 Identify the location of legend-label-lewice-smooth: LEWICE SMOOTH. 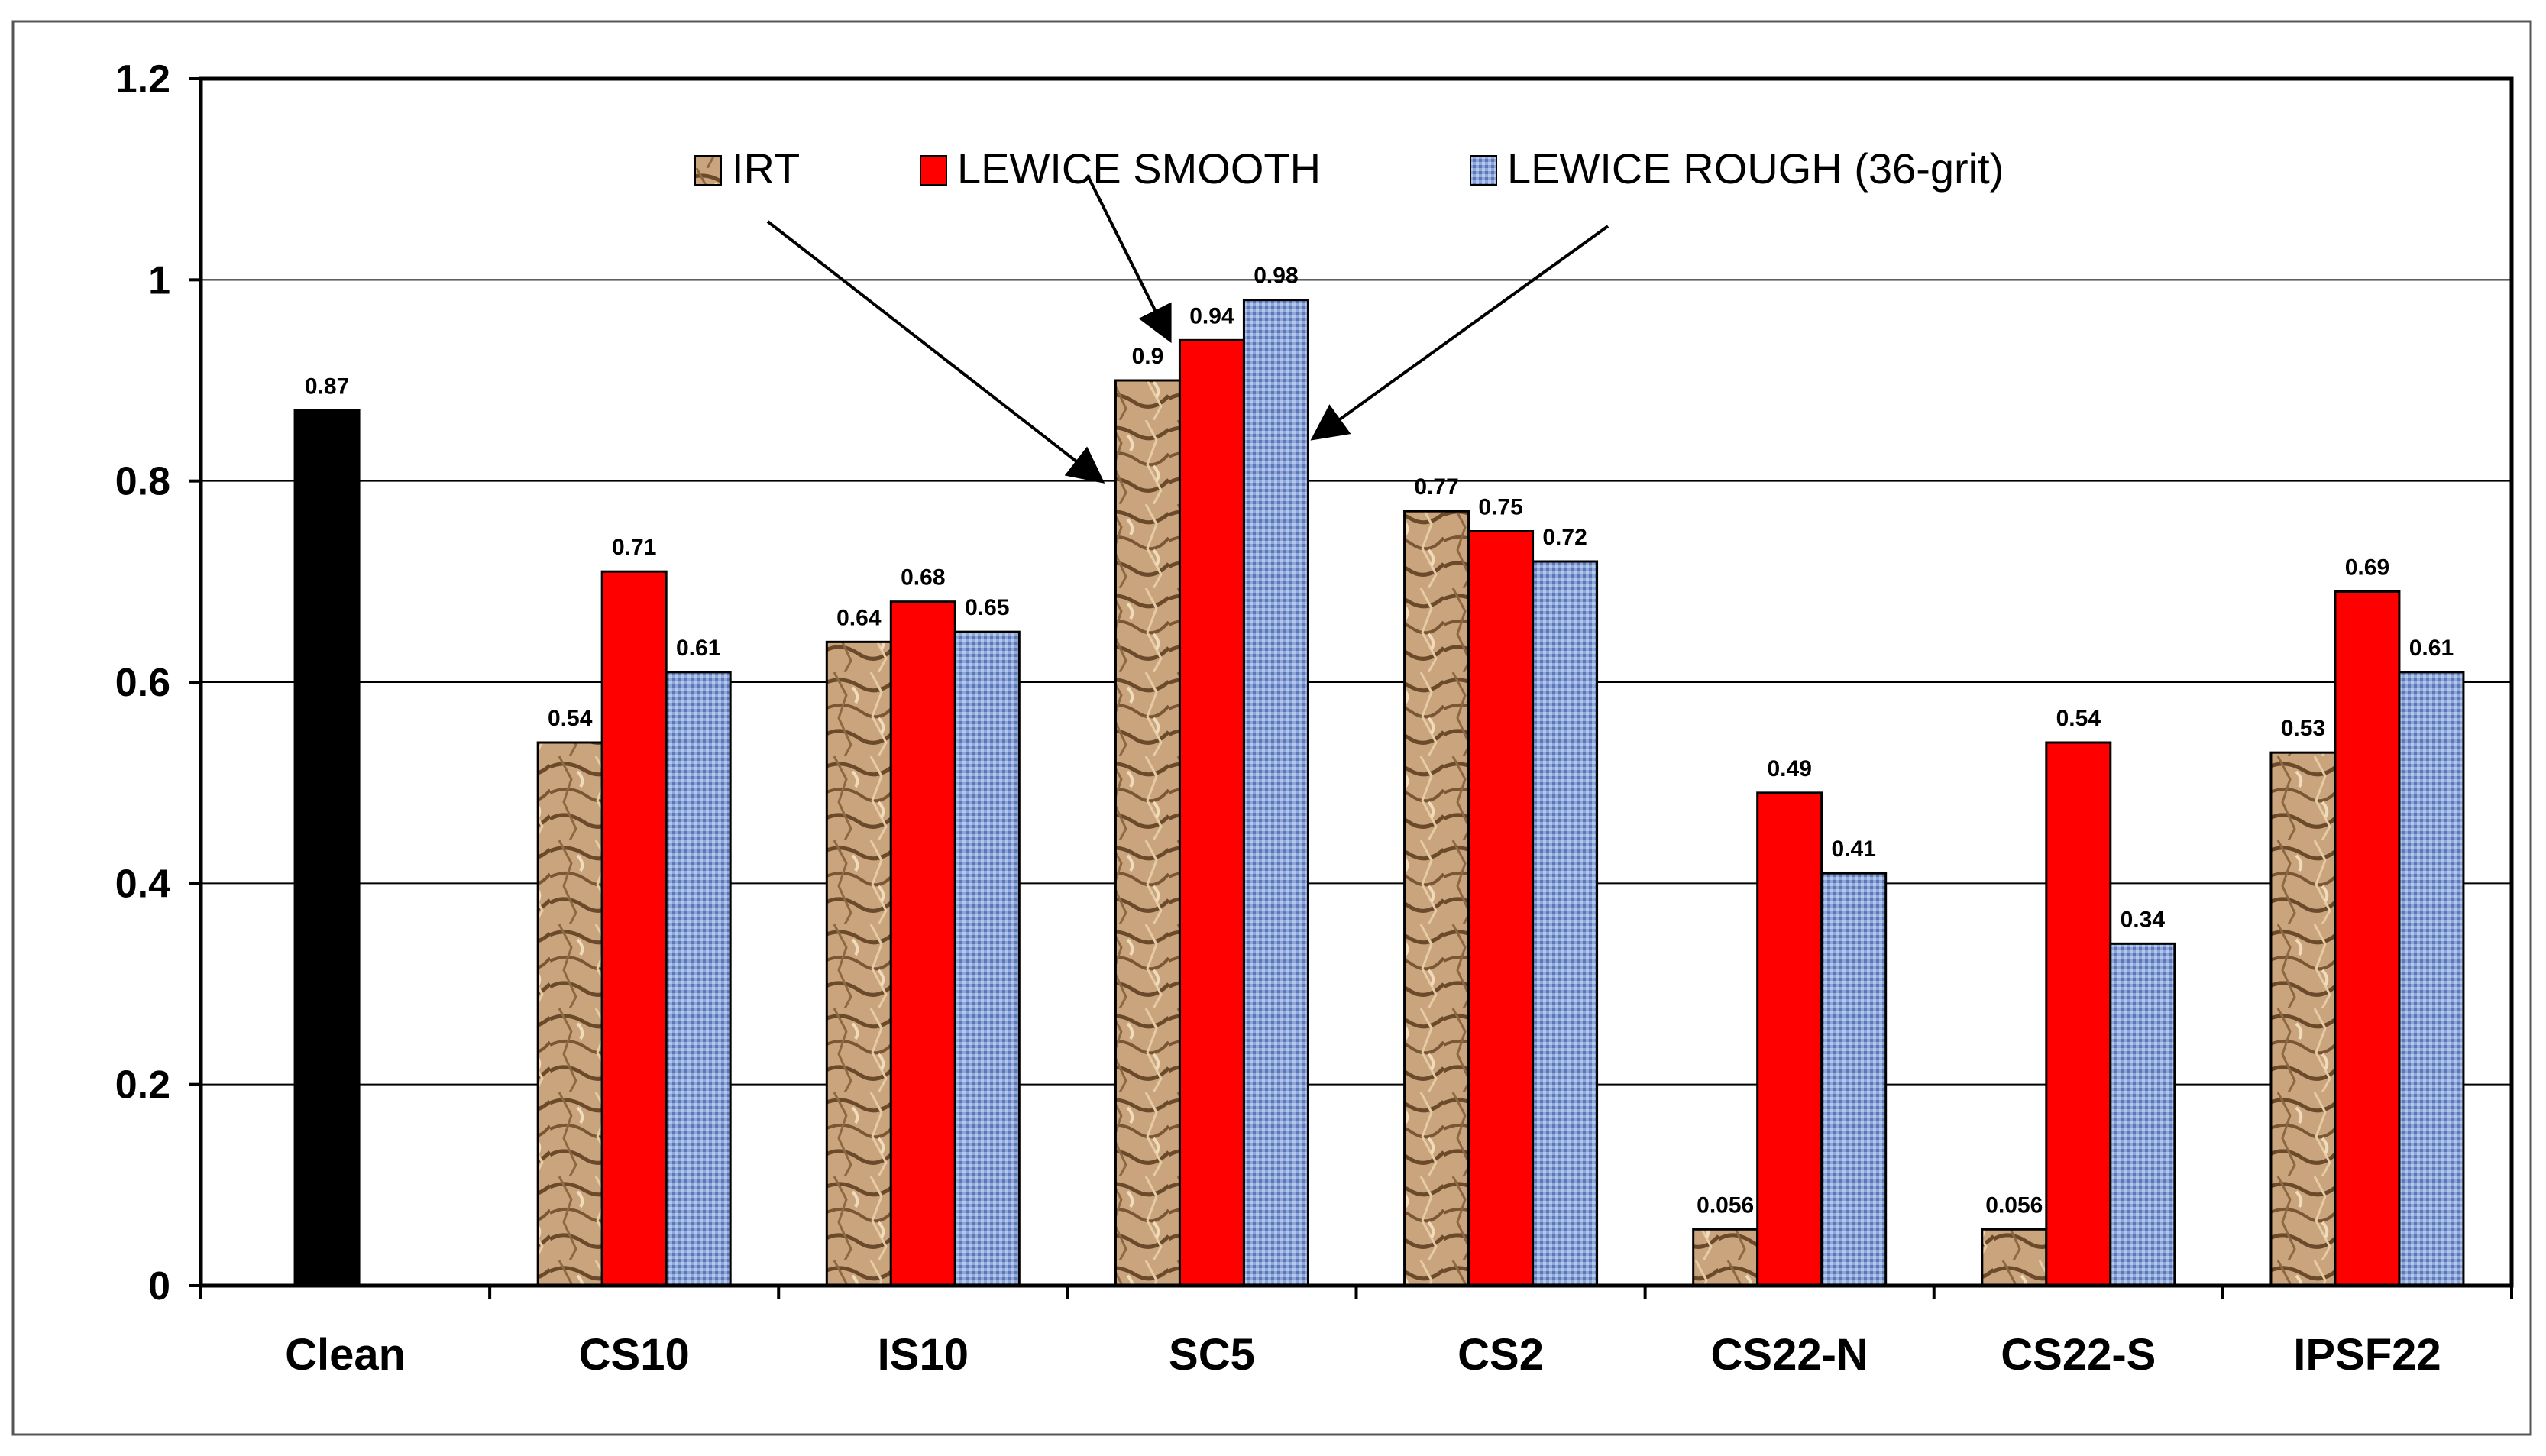
(1139, 169).